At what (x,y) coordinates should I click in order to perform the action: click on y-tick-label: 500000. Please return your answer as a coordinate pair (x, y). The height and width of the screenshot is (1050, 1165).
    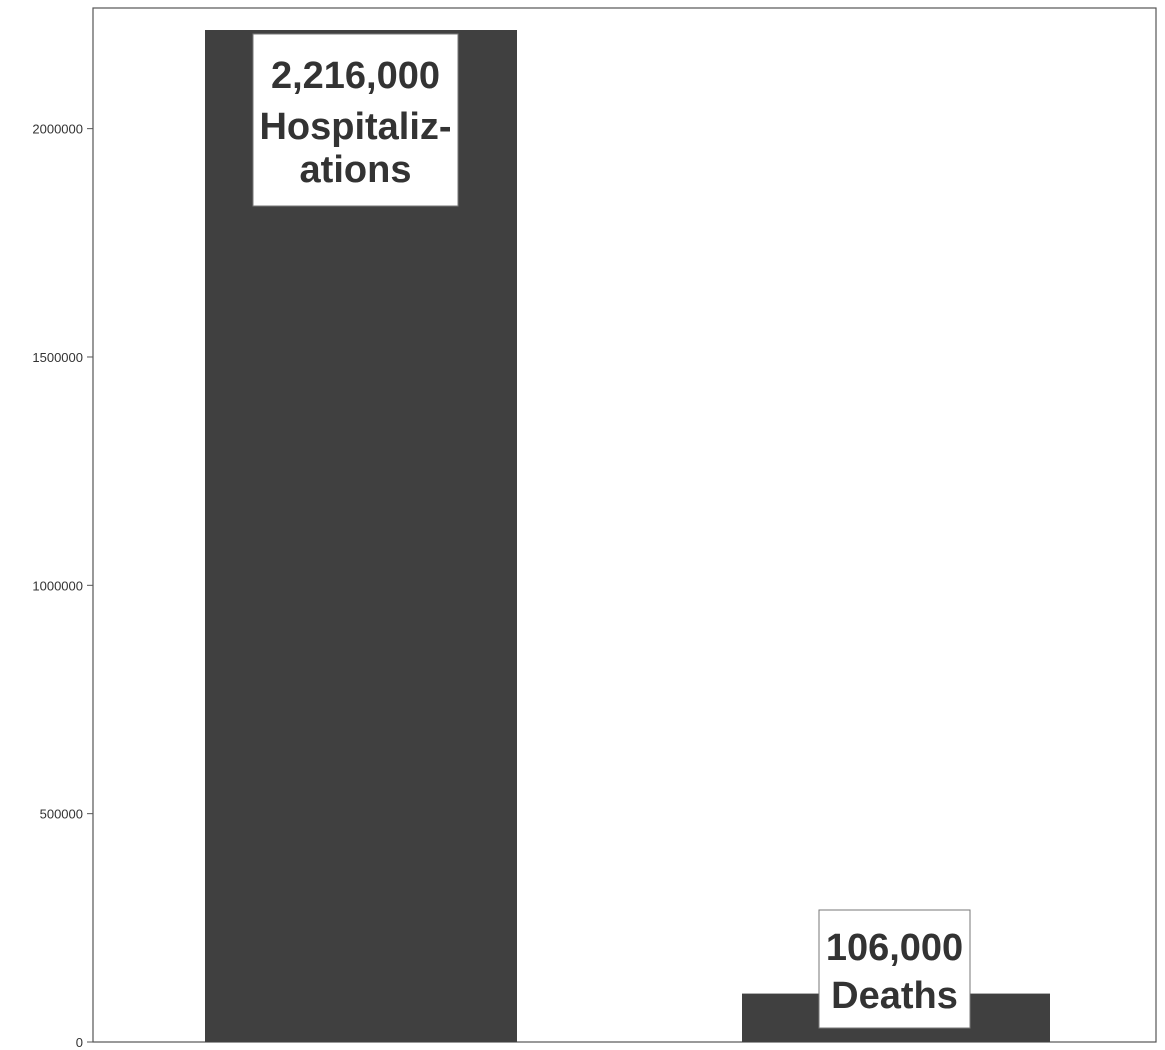
    Looking at the image, I should click on (61, 814).